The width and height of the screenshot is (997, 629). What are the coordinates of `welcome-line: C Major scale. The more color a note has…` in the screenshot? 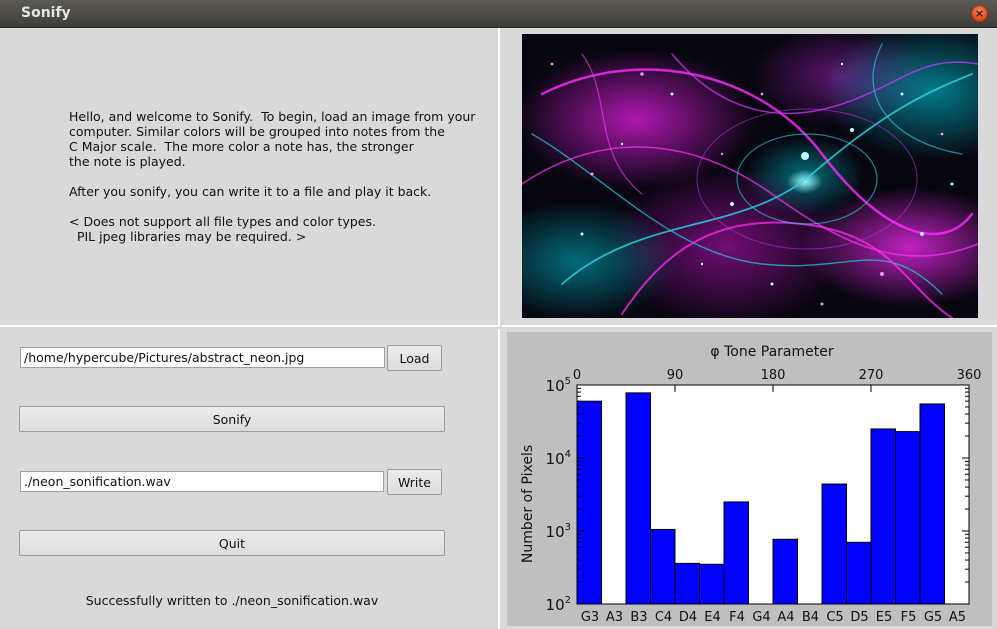 It's located at (241, 146).